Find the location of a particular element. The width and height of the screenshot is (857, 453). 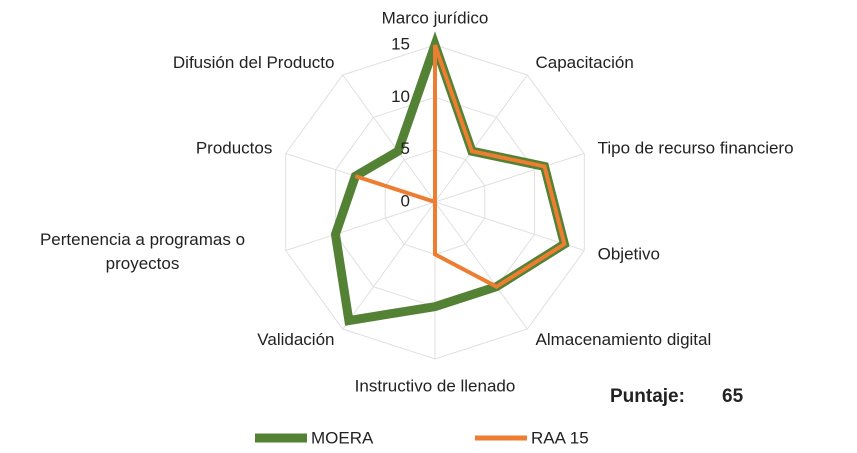

category-label: Tipo de recurso financiero is located at coordinates (696, 148).